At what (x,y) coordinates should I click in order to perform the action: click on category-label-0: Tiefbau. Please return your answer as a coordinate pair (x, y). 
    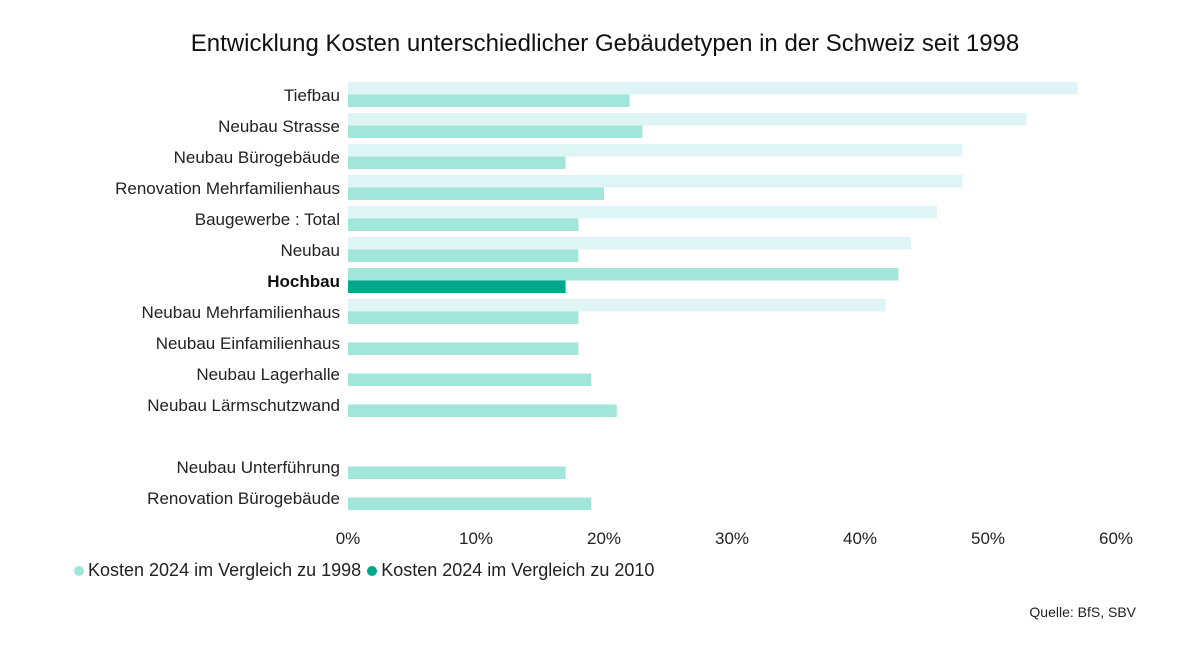
    Looking at the image, I should click on (312, 95).